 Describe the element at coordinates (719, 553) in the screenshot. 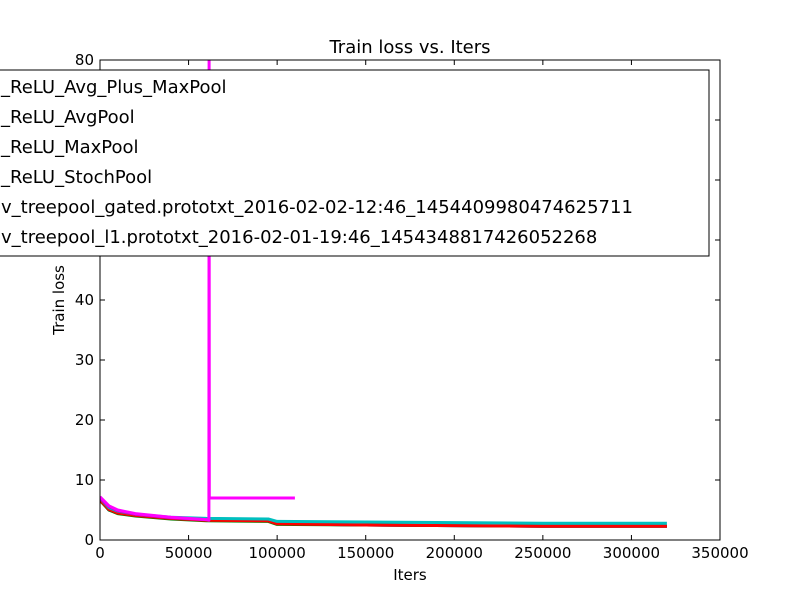

I see `x-tick-label: 350000` at that location.